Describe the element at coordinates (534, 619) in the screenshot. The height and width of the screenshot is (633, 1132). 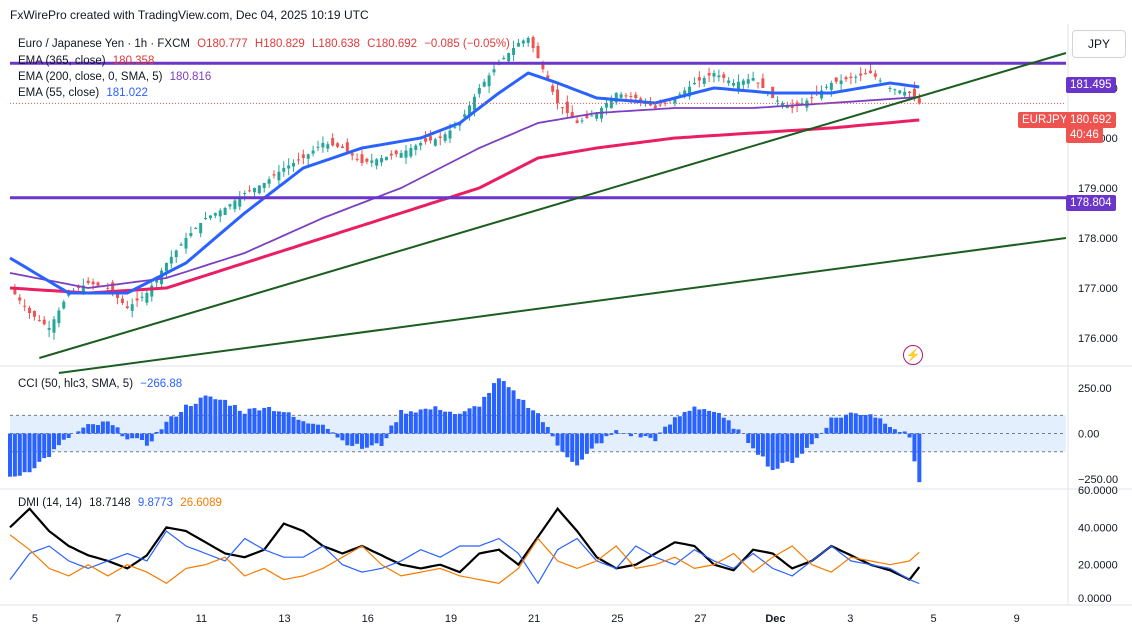
I see `time-axis-tick: 21` at that location.